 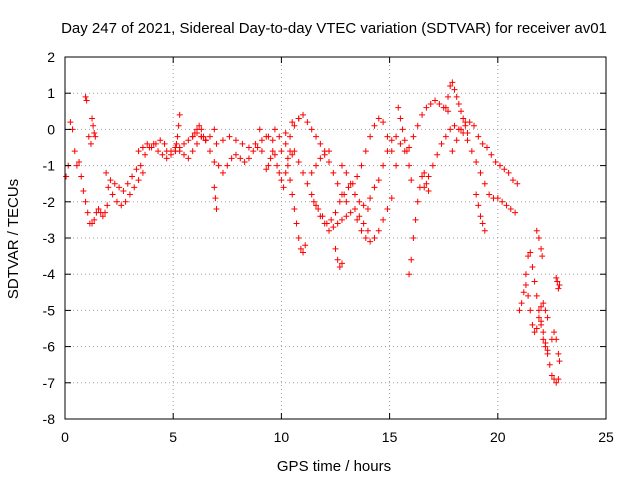 What do you see at coordinates (51, 93) in the screenshot?
I see `y-tick-label: 1` at bounding box center [51, 93].